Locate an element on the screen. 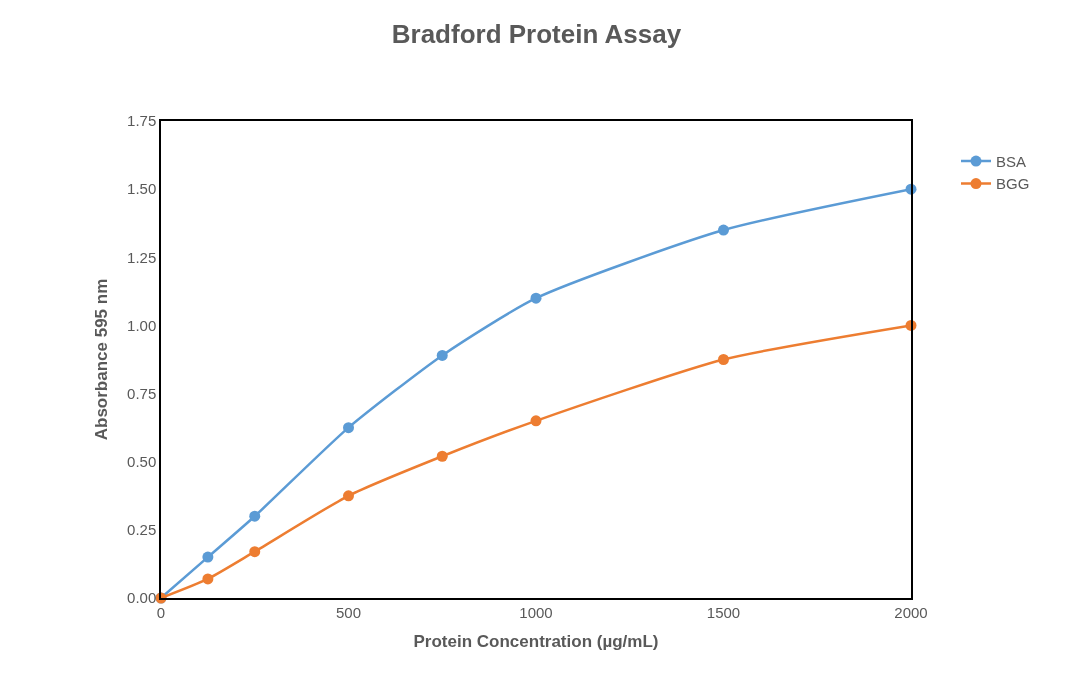 This screenshot has height=676, width=1073. x-tick-label: 0 is located at coordinates (161, 612).